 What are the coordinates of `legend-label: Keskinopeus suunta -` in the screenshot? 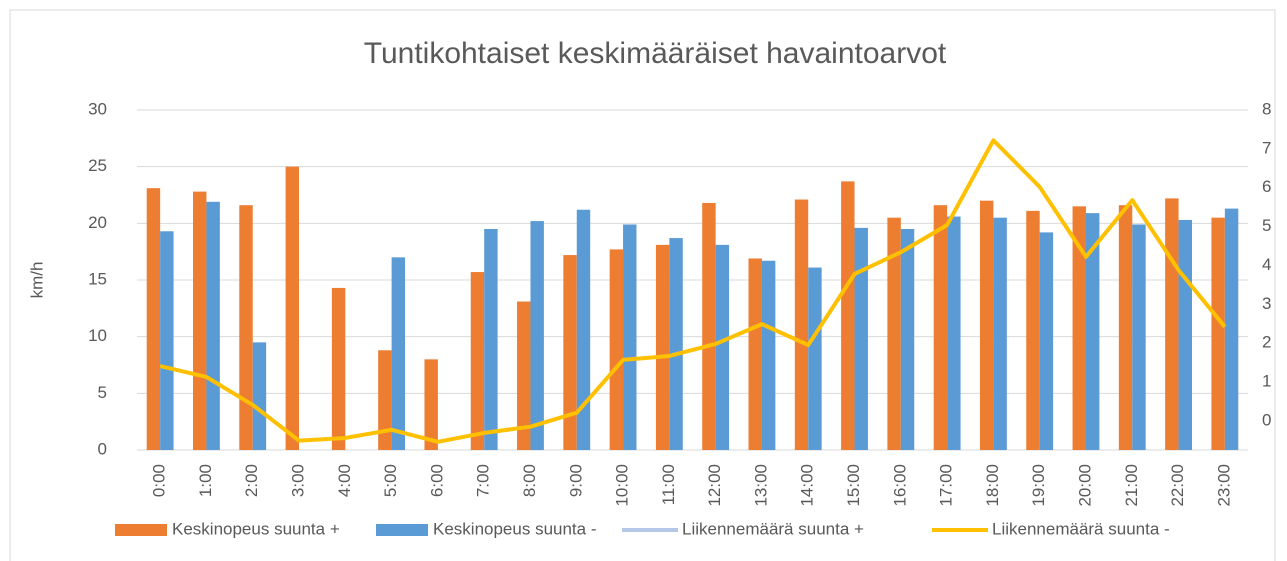 It's located at (515, 528).